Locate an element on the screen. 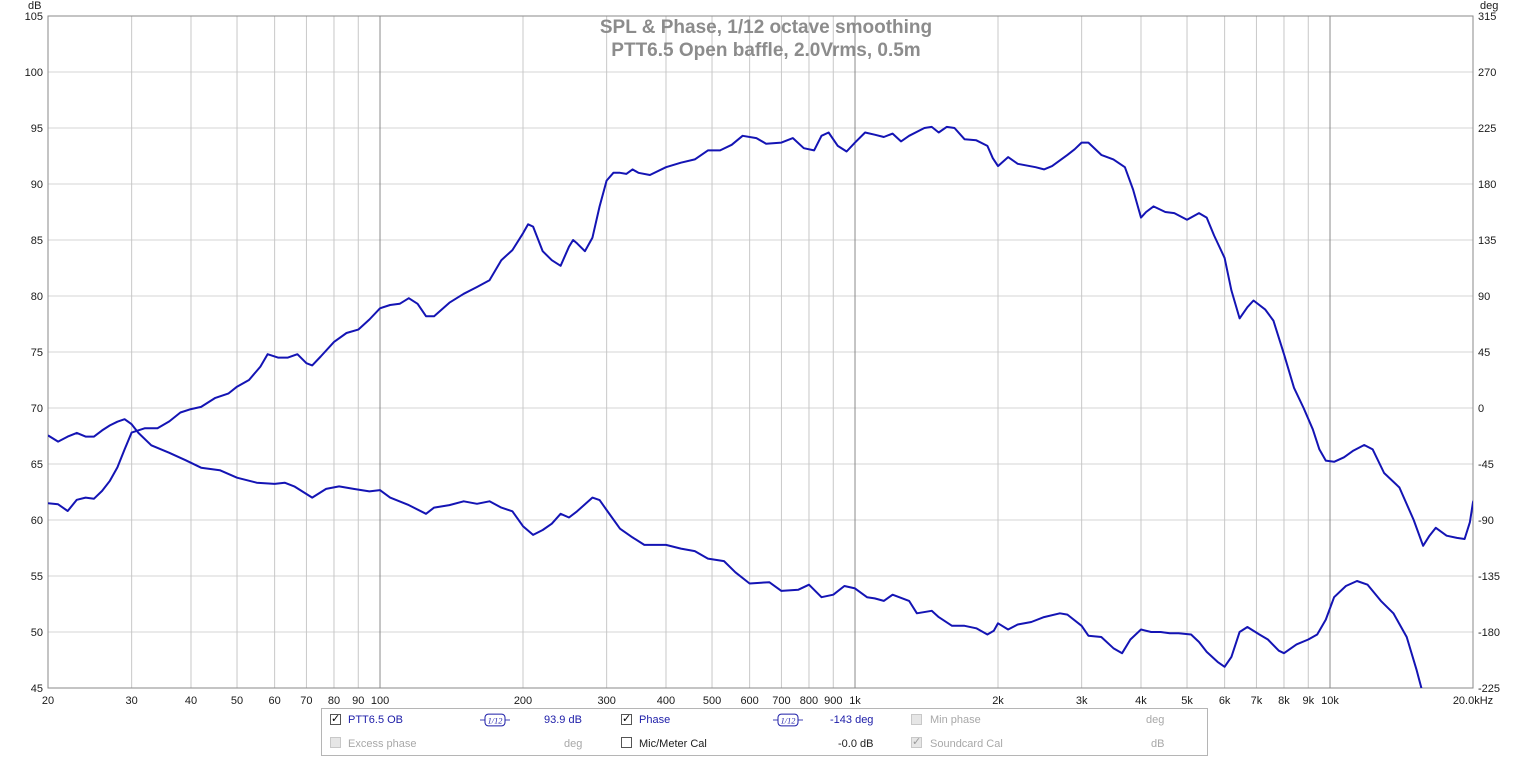  x-tick-label: 400 is located at coordinates (666, 701).